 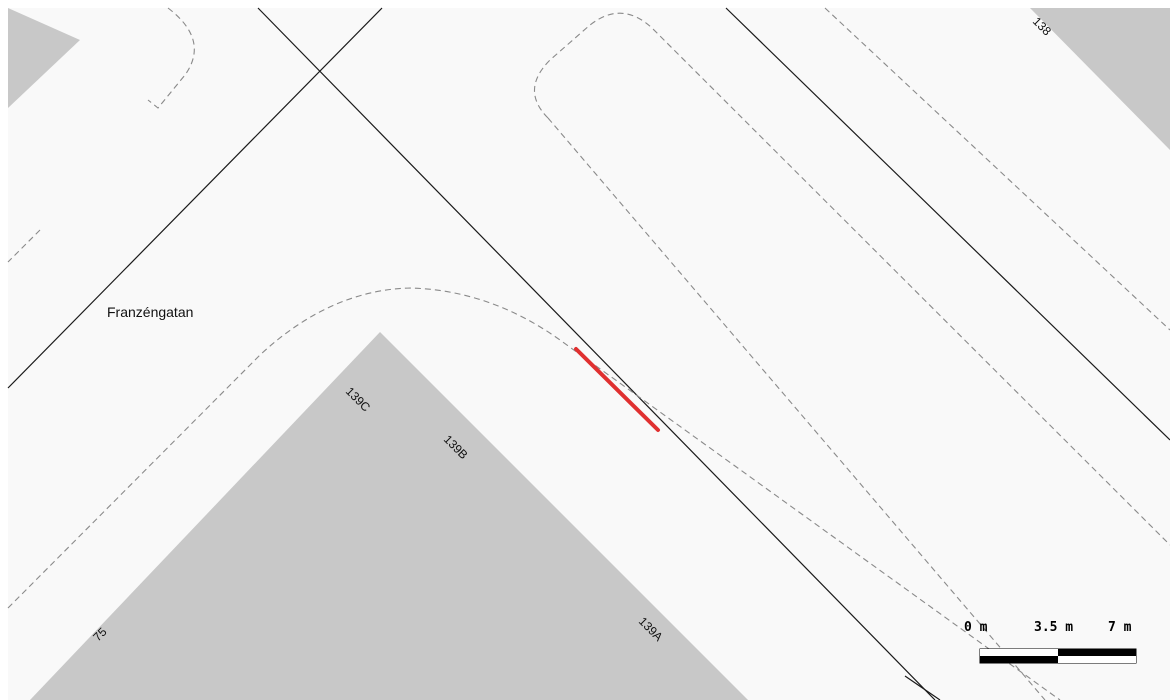 What do you see at coordinates (997, 169) in the screenshot?
I see `kerb-east` at bounding box center [997, 169].